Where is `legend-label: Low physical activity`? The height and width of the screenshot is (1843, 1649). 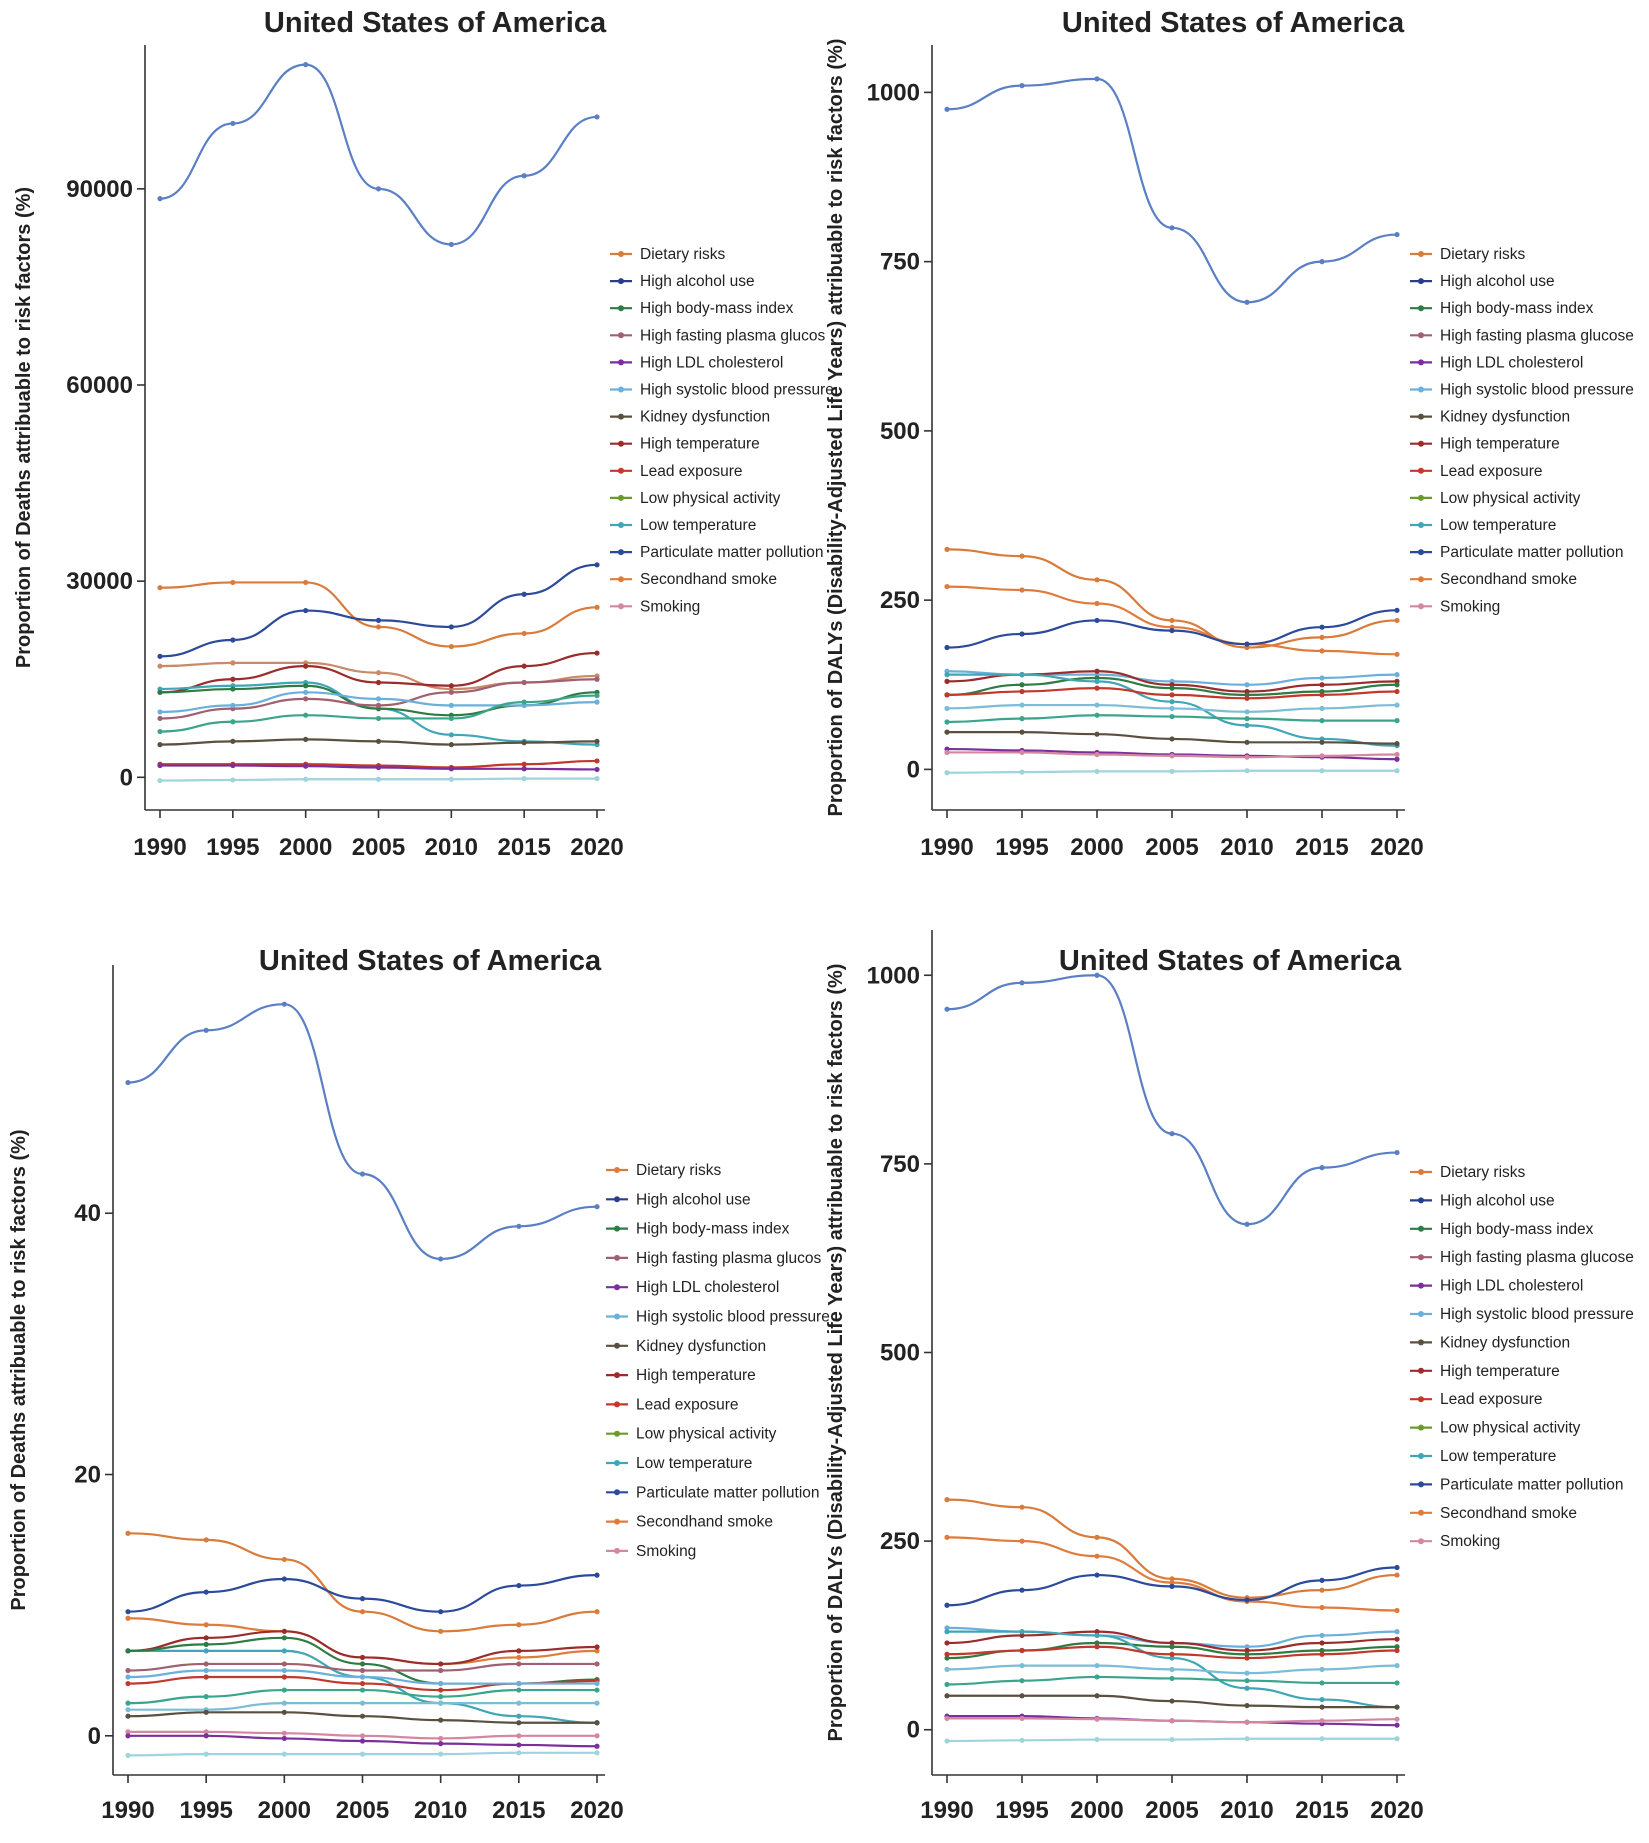 legend-label: Low physical activity is located at coordinates (706, 1434).